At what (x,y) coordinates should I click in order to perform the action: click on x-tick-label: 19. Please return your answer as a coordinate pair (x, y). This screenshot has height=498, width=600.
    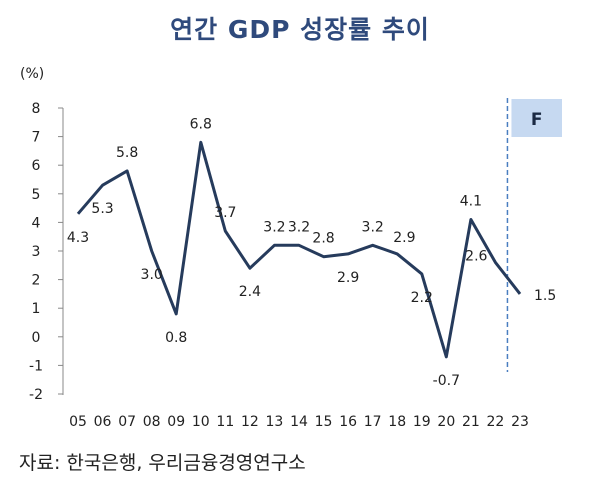
    Looking at the image, I should click on (422, 422).